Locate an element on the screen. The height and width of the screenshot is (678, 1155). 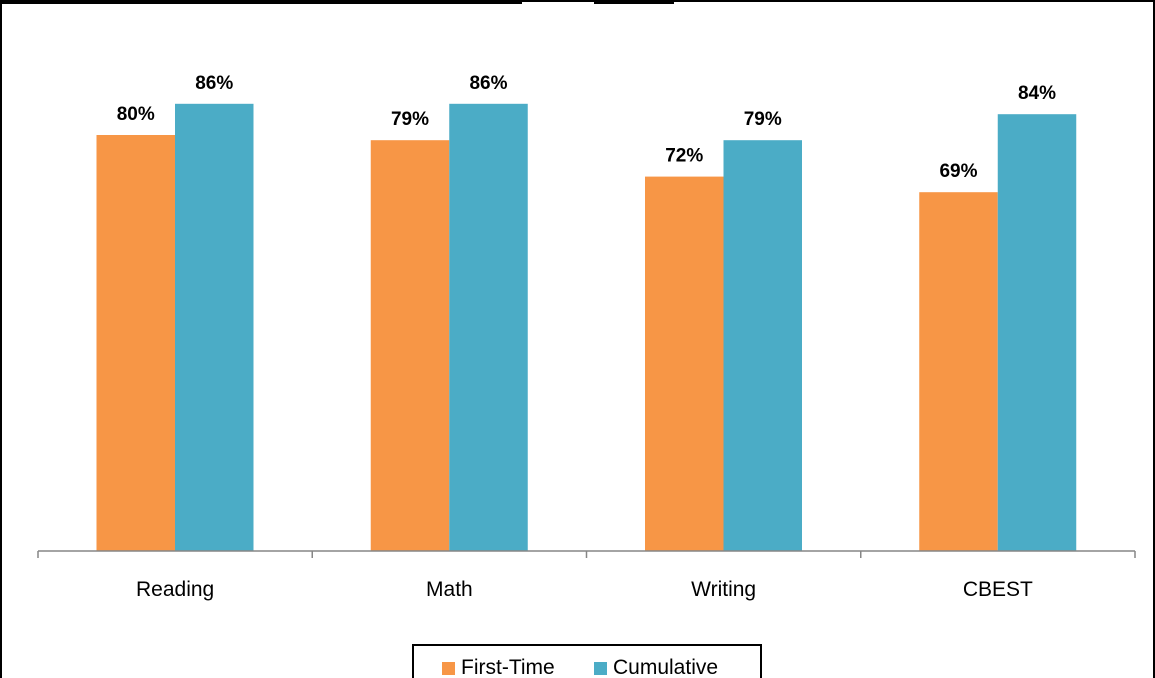
data-label-cumulative-reading: 86% is located at coordinates (214, 83).